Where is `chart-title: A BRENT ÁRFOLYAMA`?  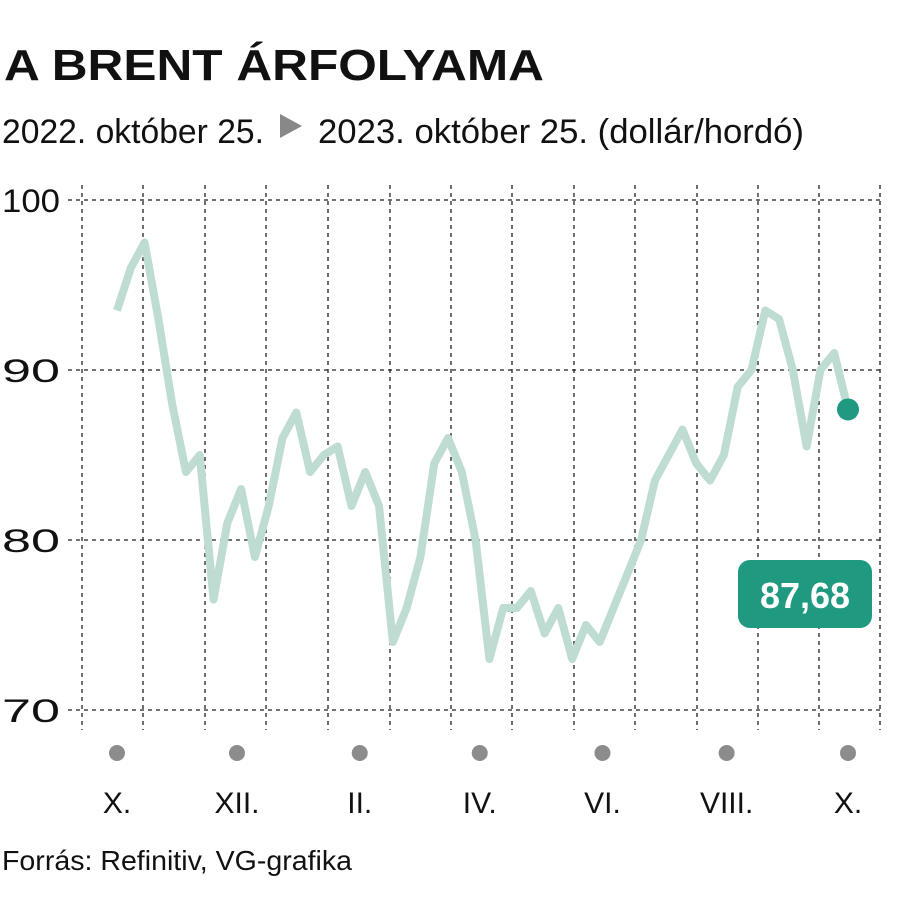
chart-title: A BRENT ÁRFOLYAMA is located at coordinates (274, 65).